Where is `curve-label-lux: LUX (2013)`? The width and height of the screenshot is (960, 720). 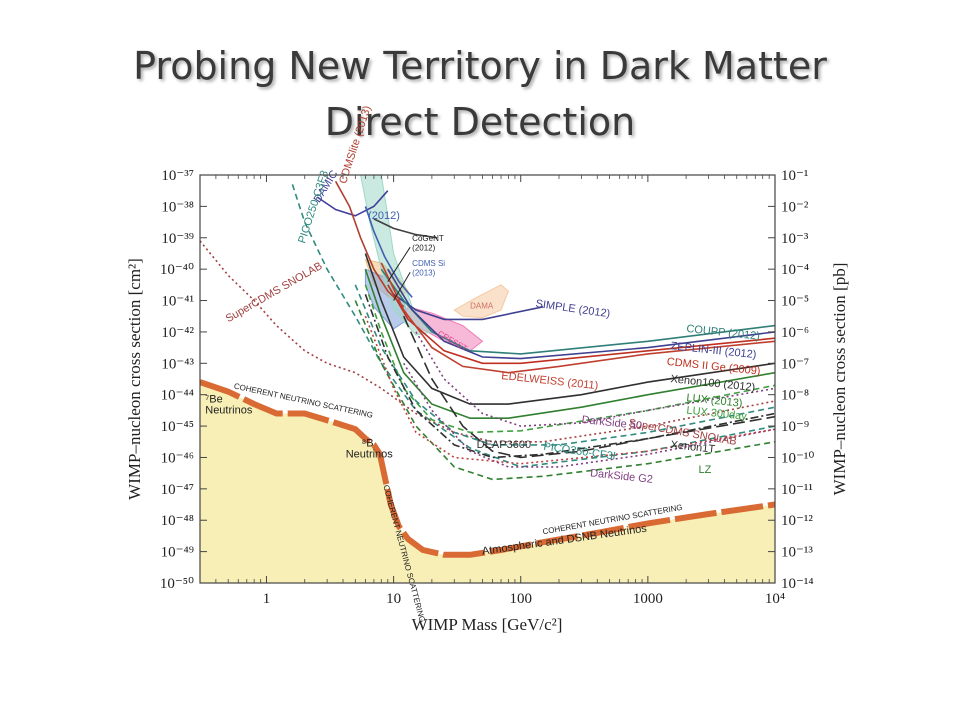 curve-label-lux: LUX (2013) is located at coordinates (714, 401).